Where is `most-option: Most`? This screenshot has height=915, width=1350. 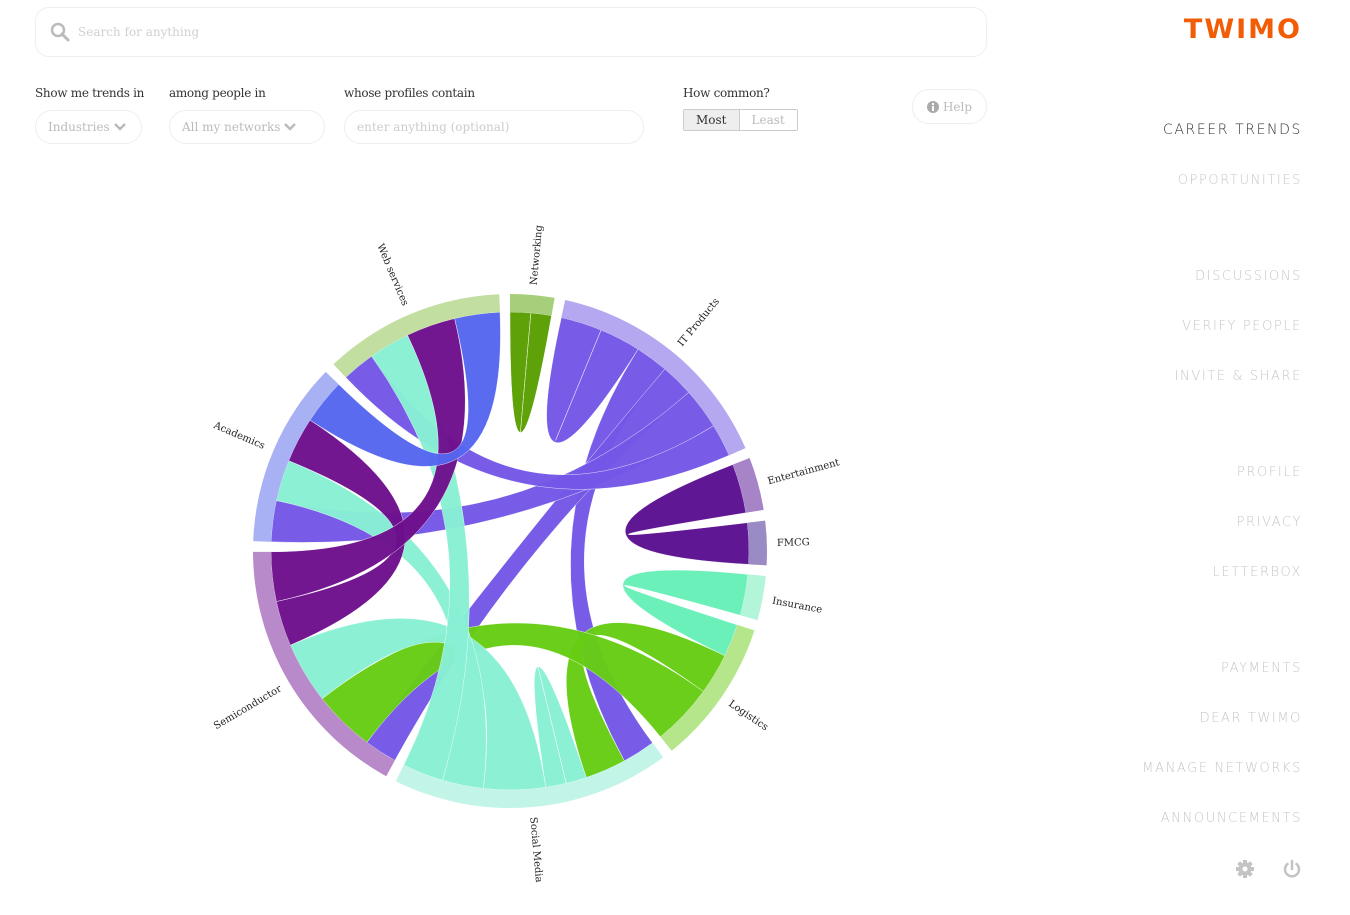 most-option: Most is located at coordinates (712, 120).